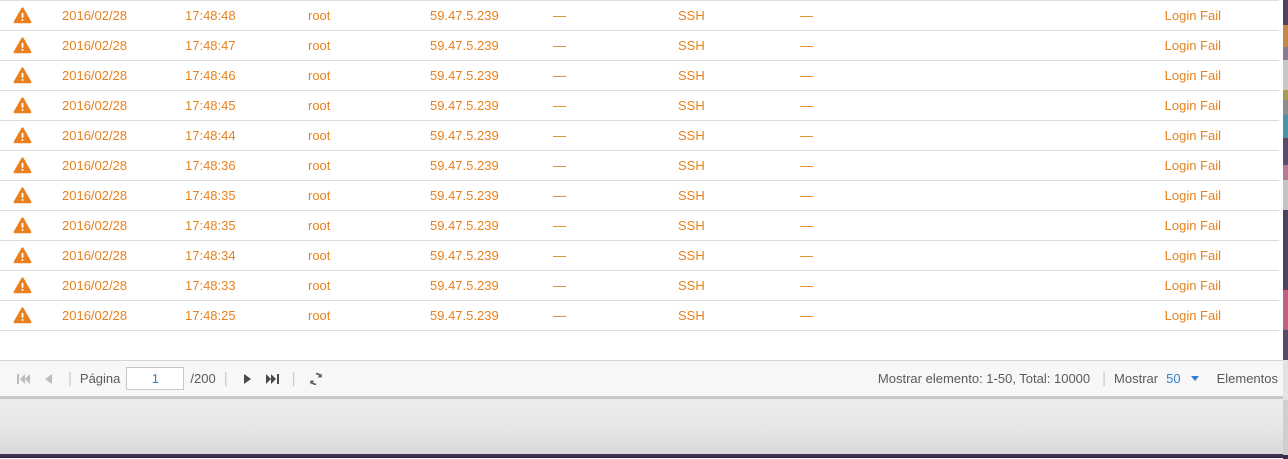 The width and height of the screenshot is (1288, 459). I want to click on row-time: 17:48:25, so click(210, 315).